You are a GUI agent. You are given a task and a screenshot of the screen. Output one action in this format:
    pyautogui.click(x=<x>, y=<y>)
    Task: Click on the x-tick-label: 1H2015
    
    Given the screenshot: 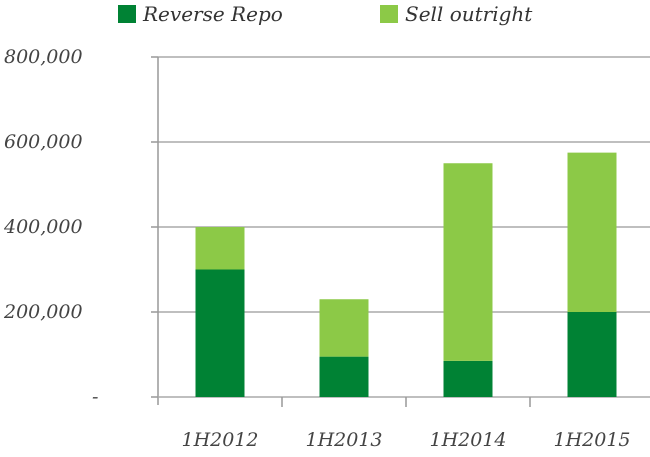 What is the action you would take?
    pyautogui.click(x=591, y=440)
    